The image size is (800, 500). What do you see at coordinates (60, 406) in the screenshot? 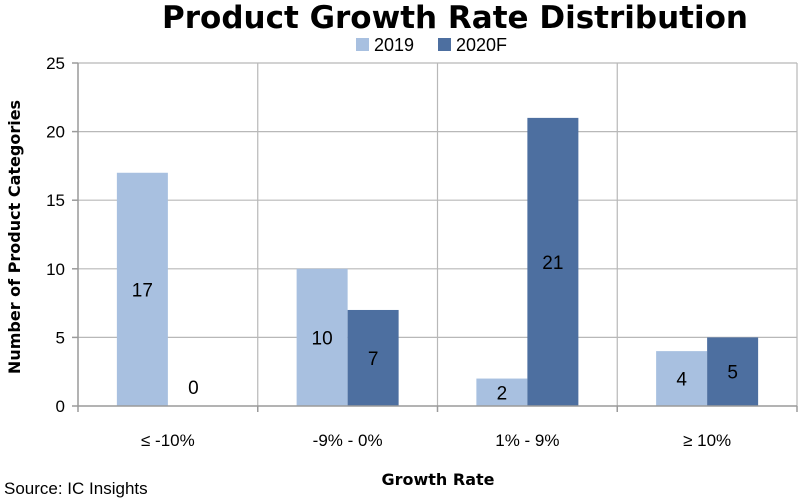
I see `y-tick-label: 0` at bounding box center [60, 406].